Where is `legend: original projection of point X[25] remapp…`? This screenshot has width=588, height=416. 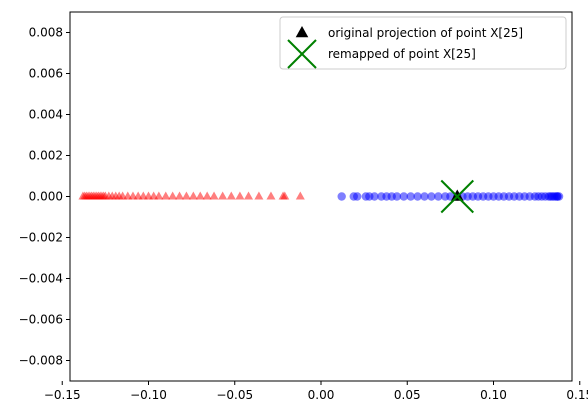
legend: original projection of point X[25] remapp… is located at coordinates (423, 43).